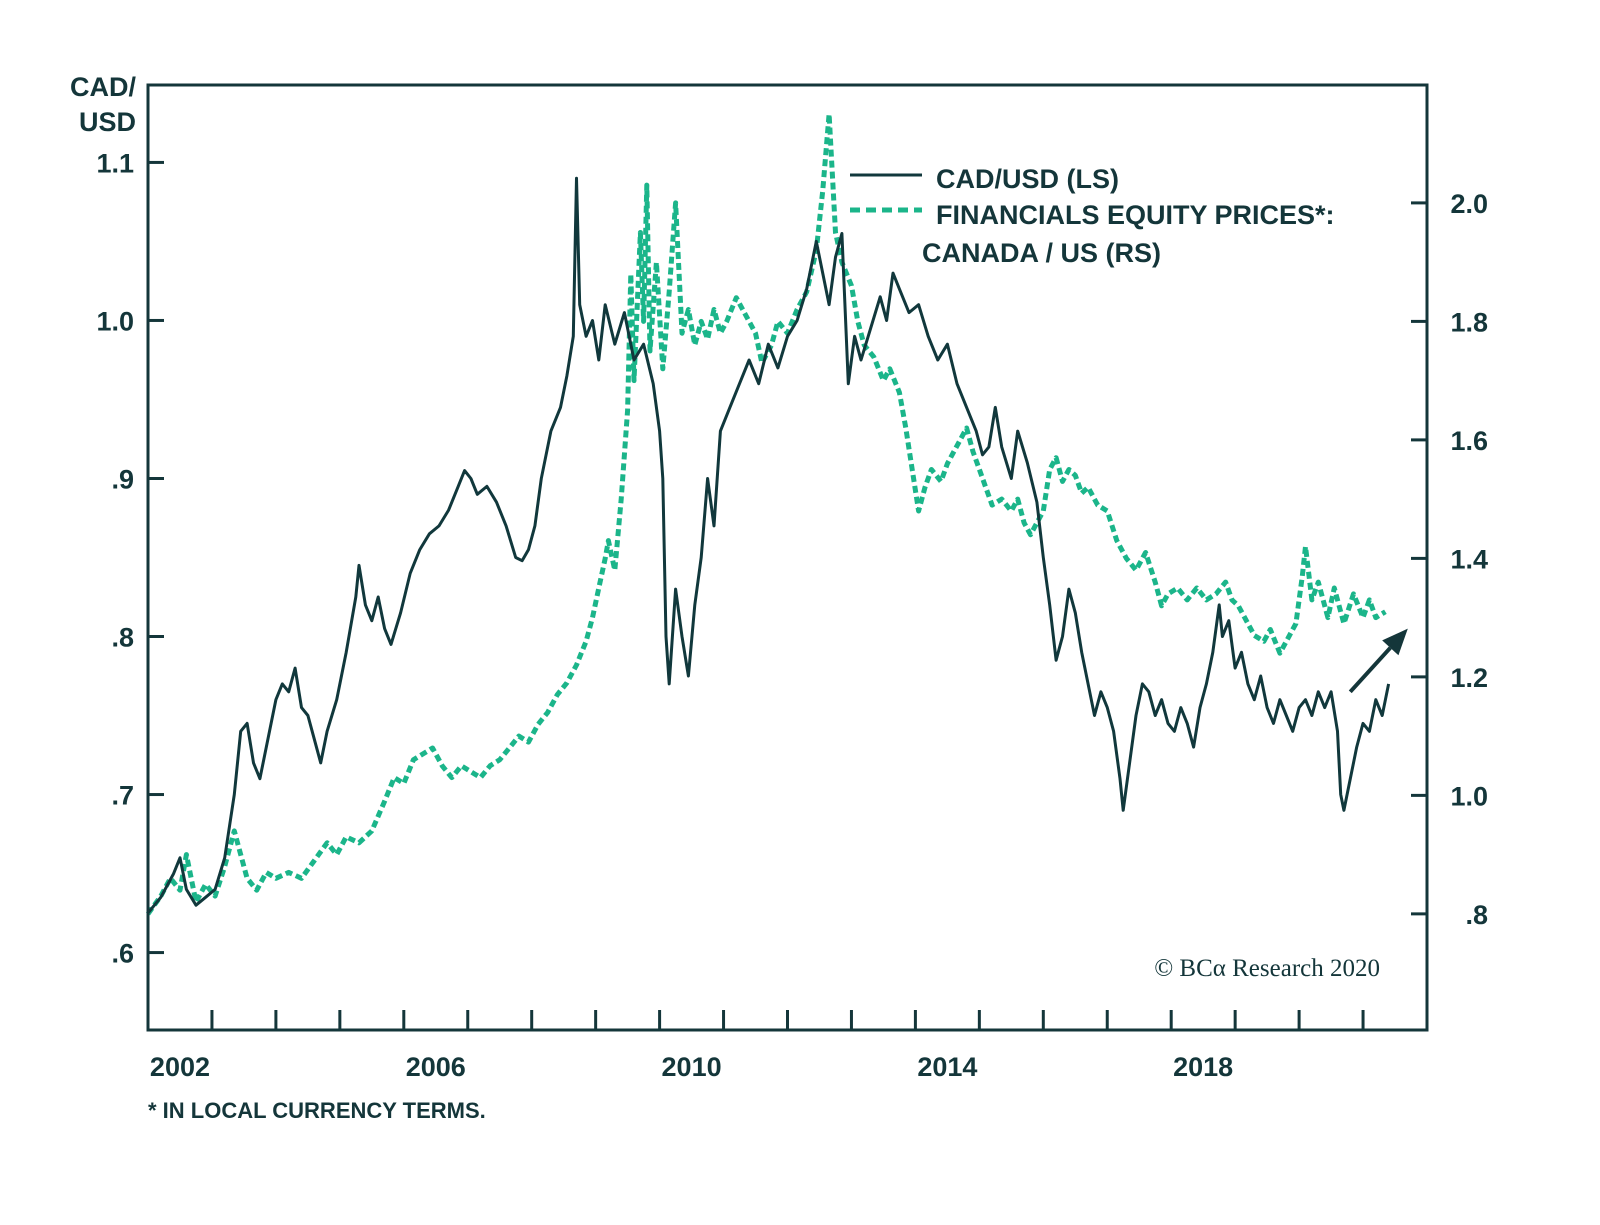 This screenshot has width=1600, height=1225. Describe the element at coordinates (1469, 678) in the screenshot. I see `right-axis-tick-label: 1.2` at that location.